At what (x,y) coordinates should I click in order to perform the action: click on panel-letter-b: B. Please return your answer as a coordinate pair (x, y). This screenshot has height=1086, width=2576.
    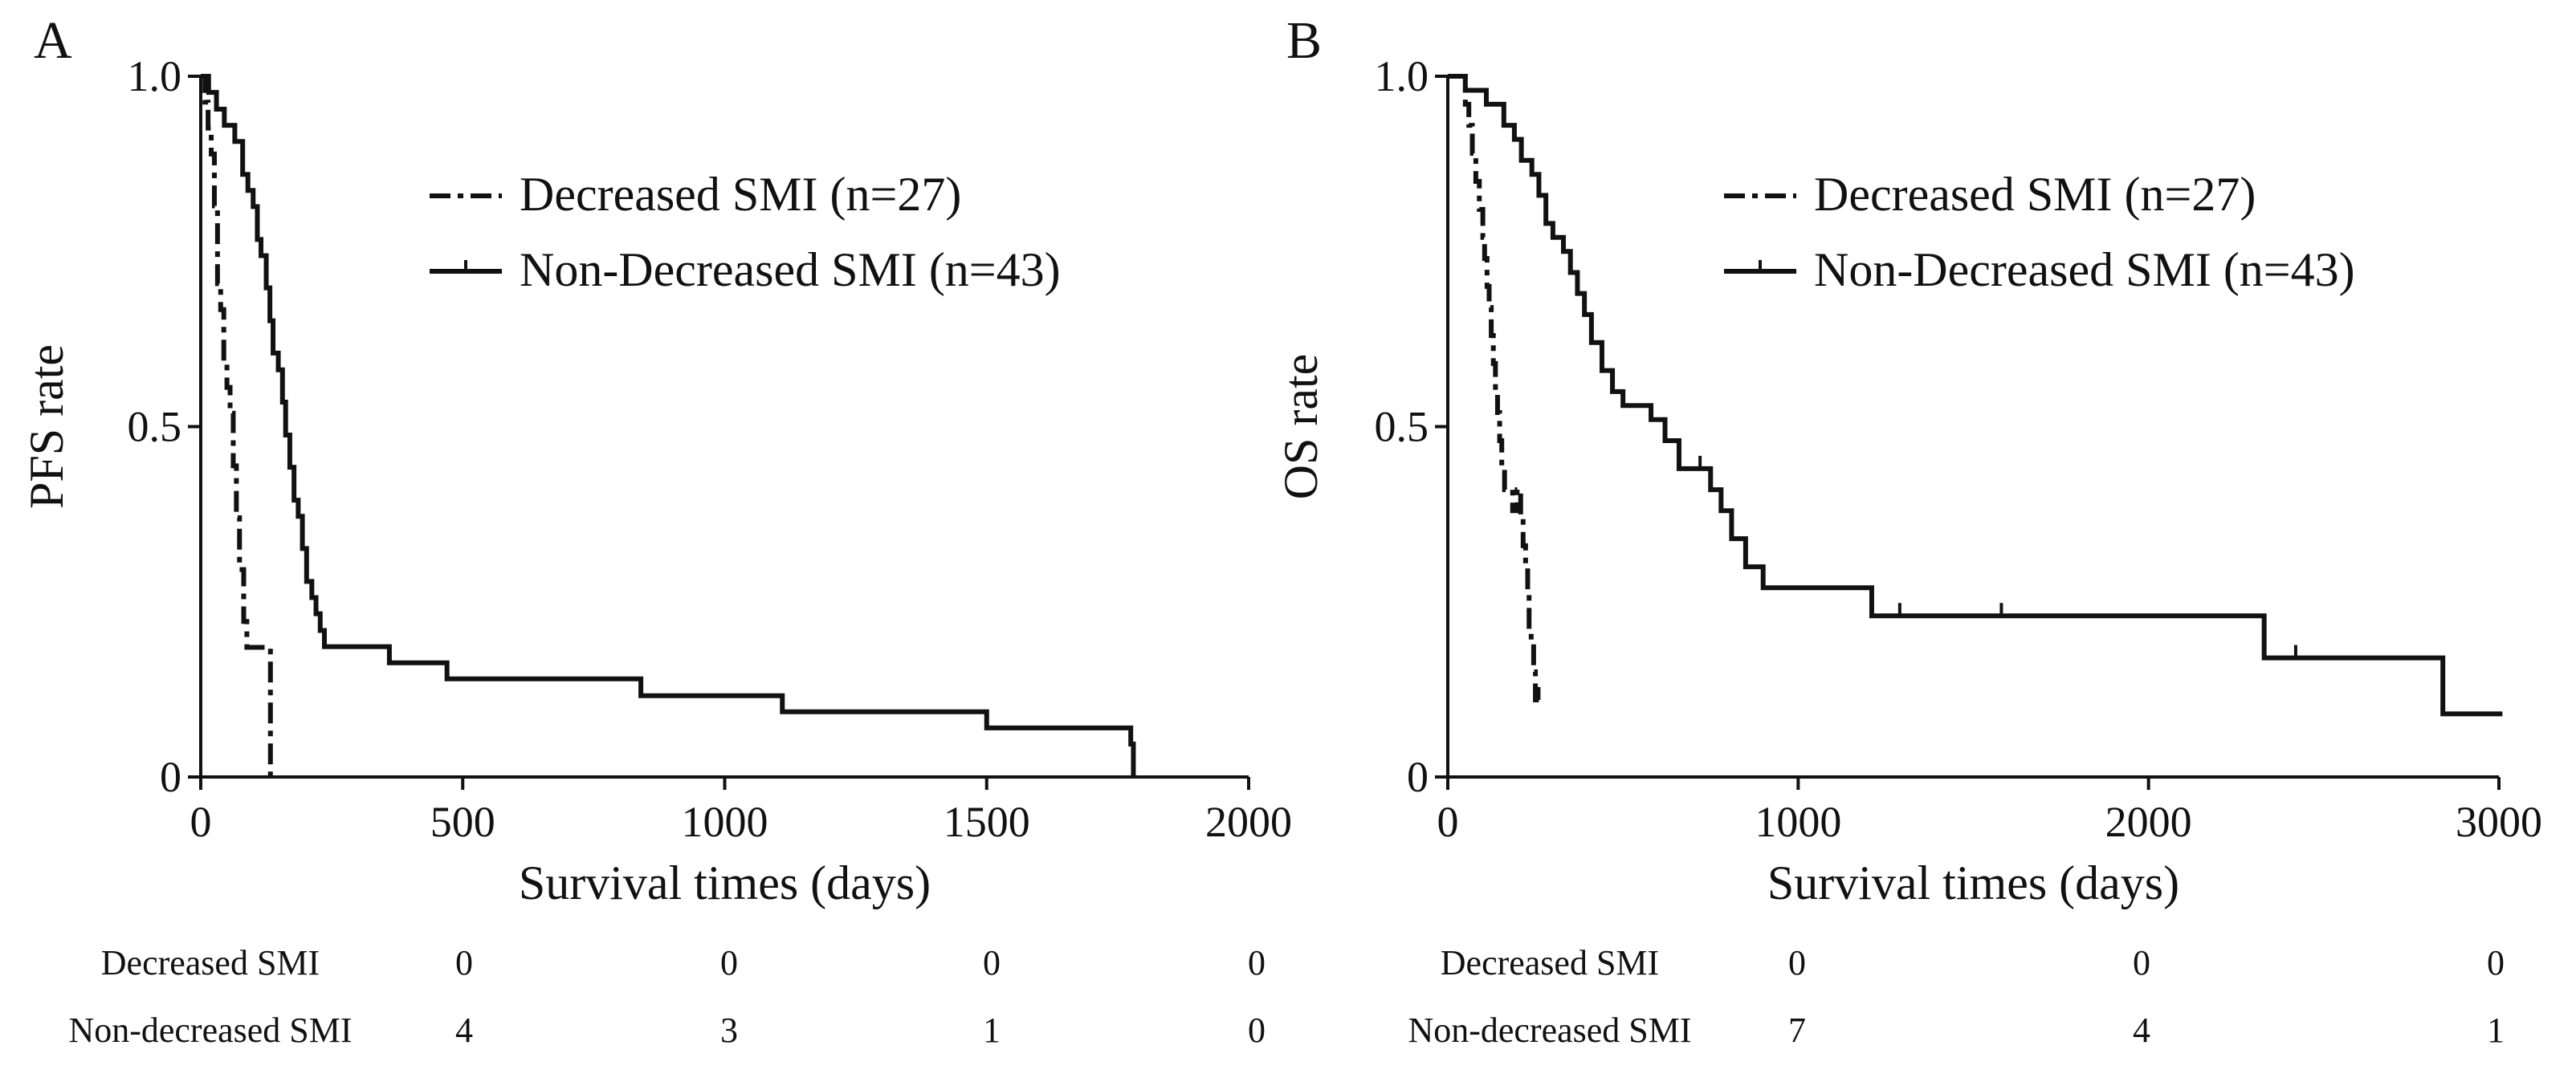
    Looking at the image, I should click on (1304, 40).